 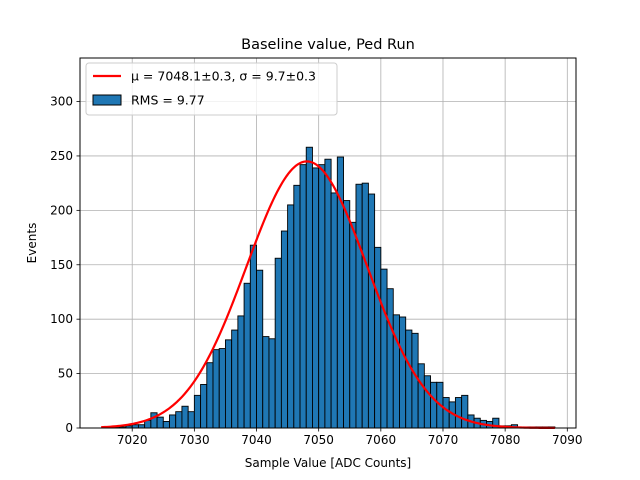 What do you see at coordinates (194, 440) in the screenshot?
I see `x-tick-label: 7030` at bounding box center [194, 440].